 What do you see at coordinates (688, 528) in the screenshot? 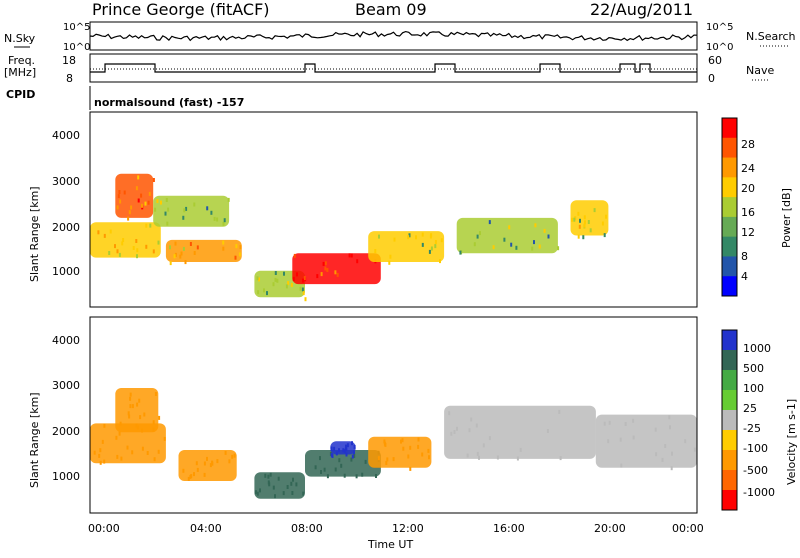
I see `x-tick-0000-end: 00:00` at bounding box center [688, 528].